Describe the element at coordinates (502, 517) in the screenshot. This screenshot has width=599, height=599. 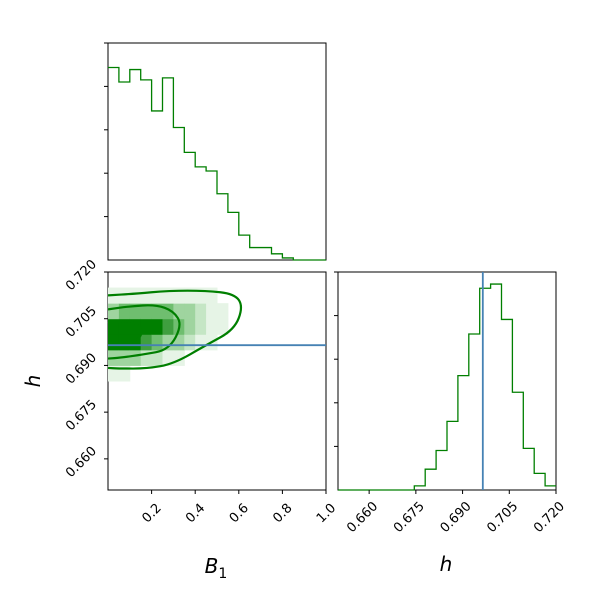
I see `x-tick-label-h: 0.705` at that location.